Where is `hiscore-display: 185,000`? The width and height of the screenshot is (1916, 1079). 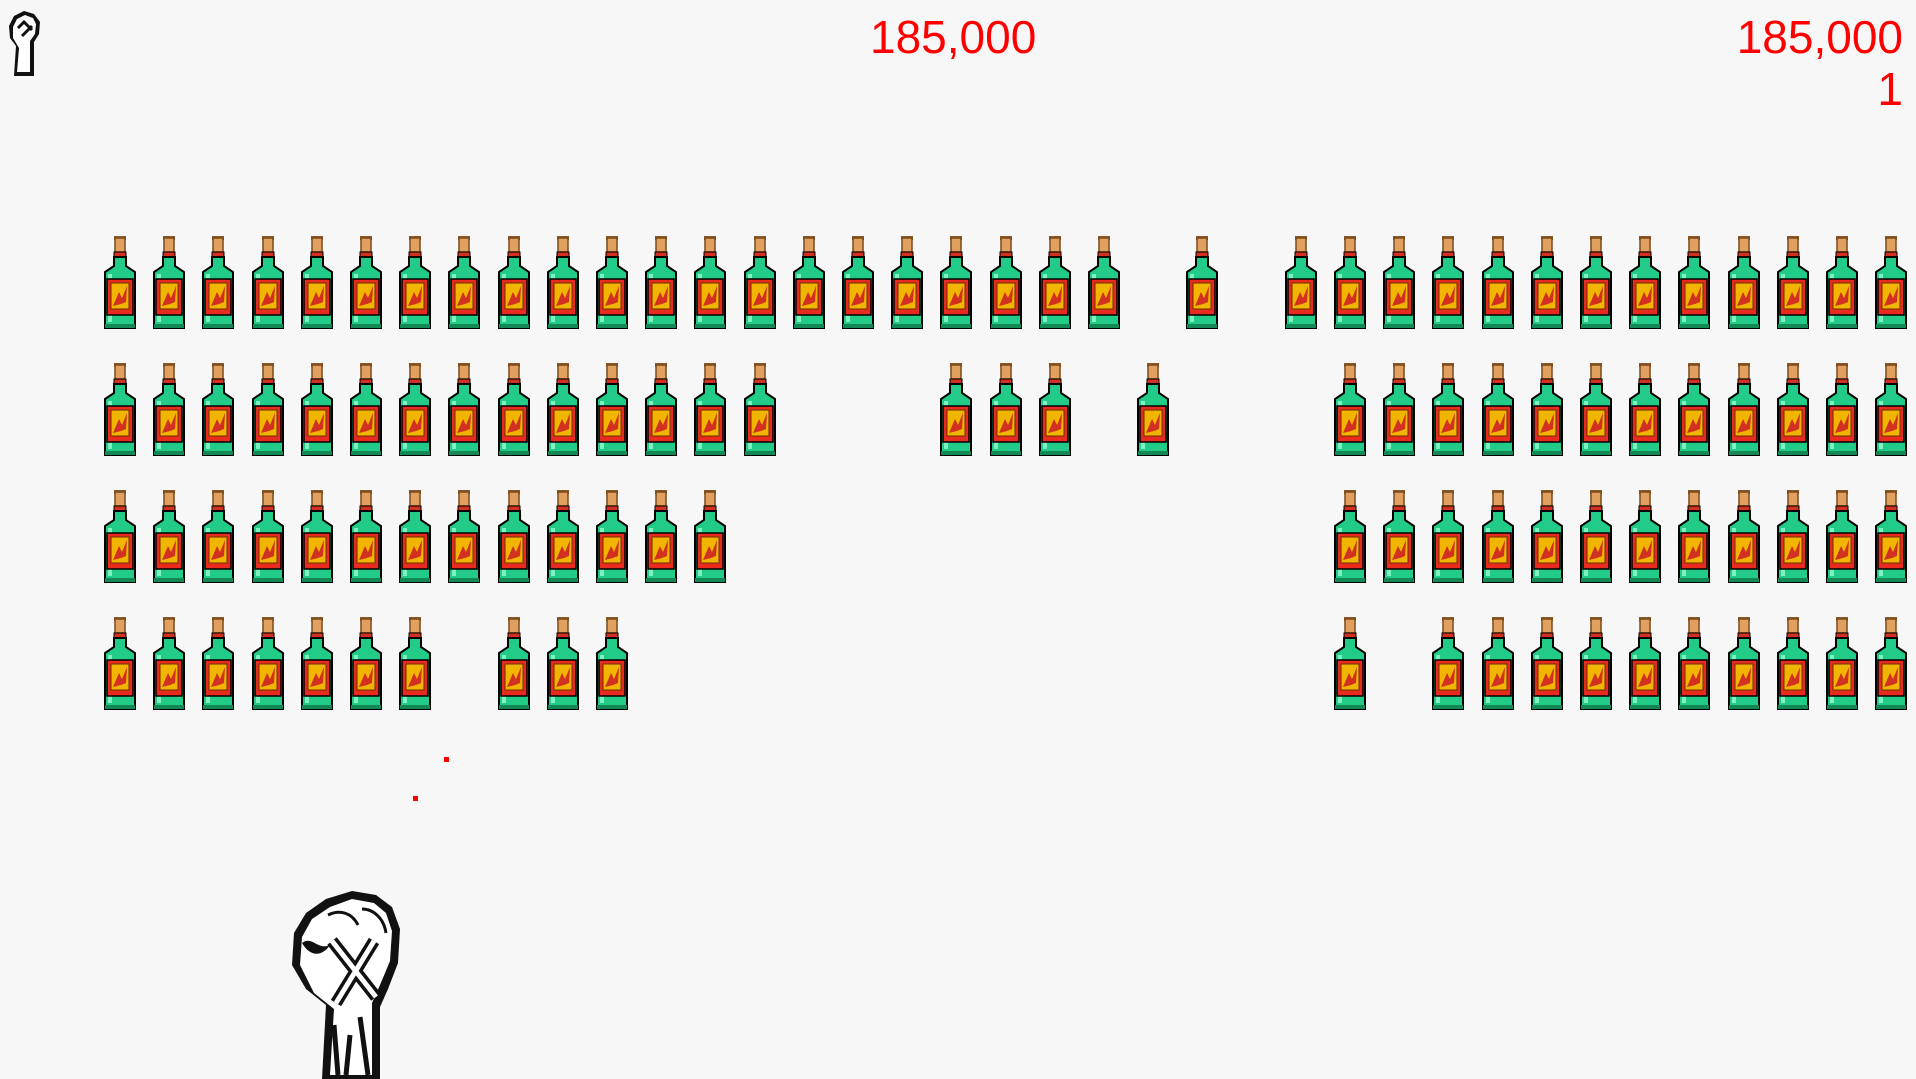
hiscore-display: 185,000 is located at coordinates (1819, 37).